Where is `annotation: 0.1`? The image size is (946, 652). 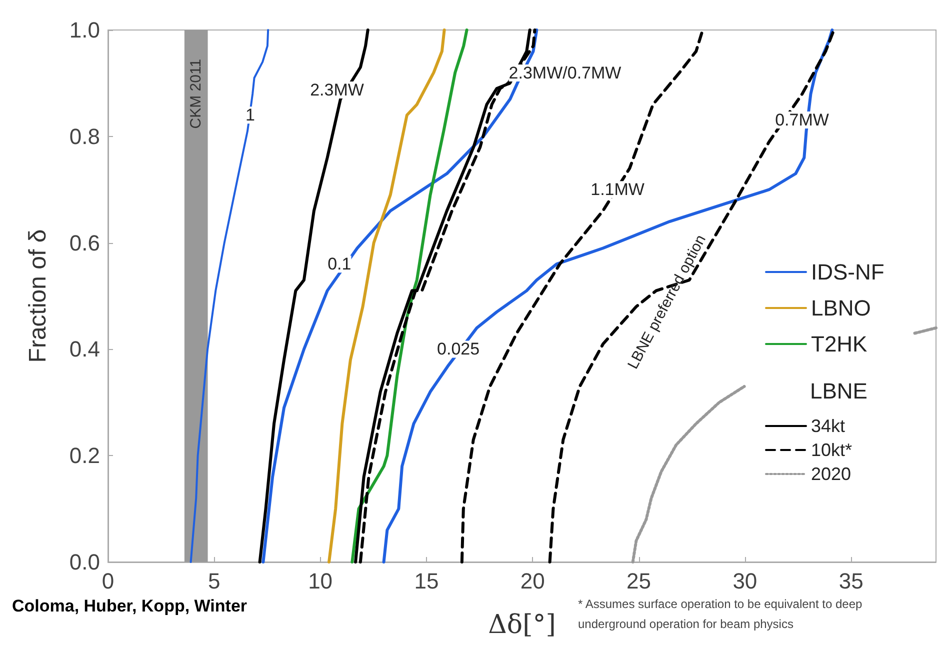
annotation: 0.1 is located at coordinates (340, 264).